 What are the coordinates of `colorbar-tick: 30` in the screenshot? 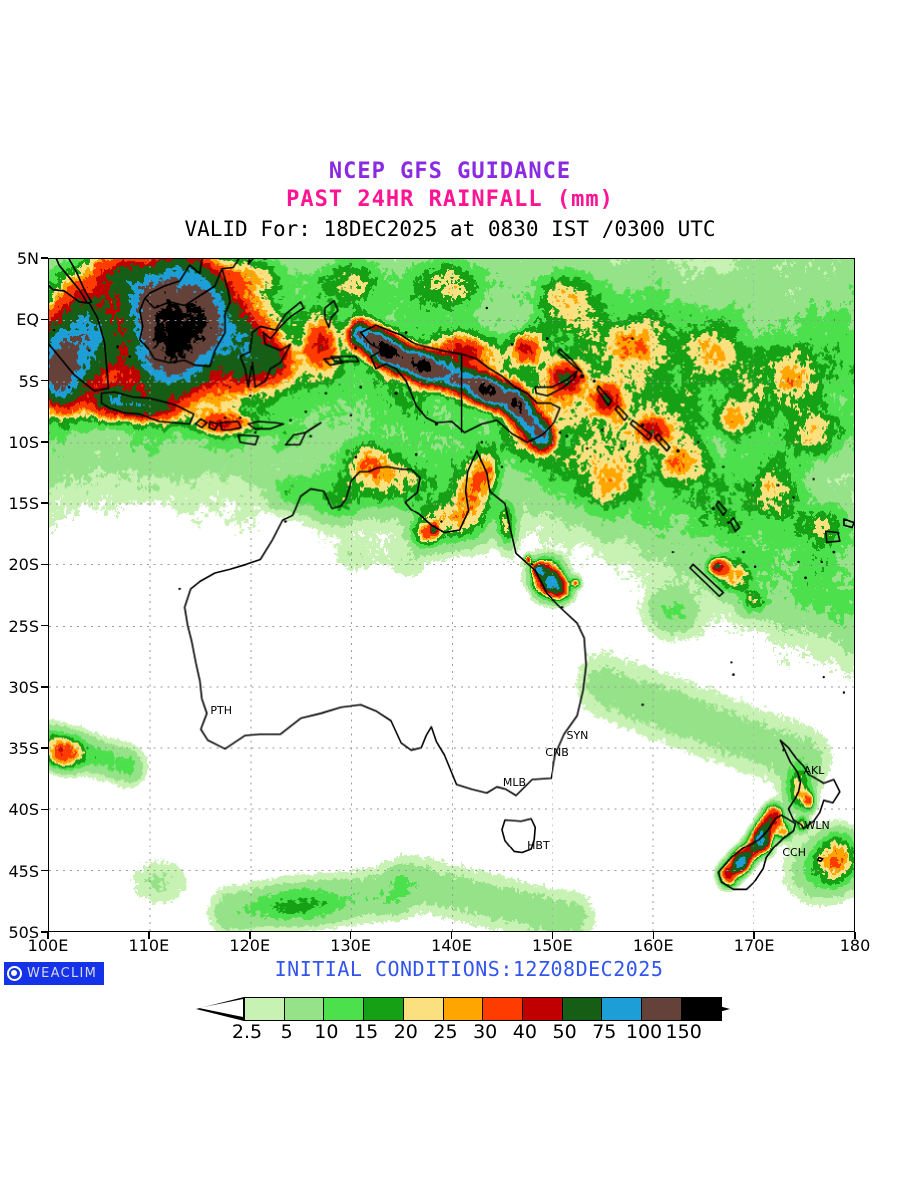 It's located at (485, 1032).